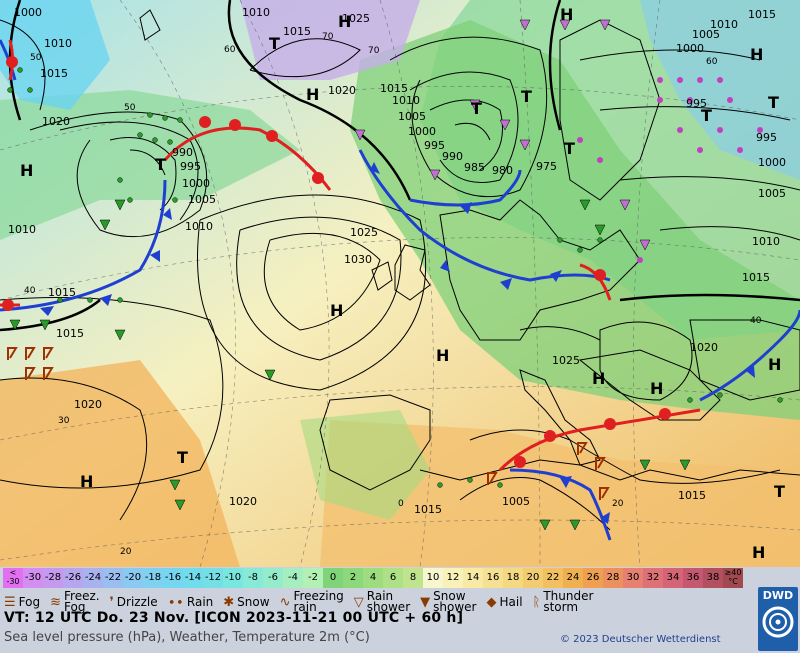  I want to click on snow-shower-icon: ▼, so click(425, 602).